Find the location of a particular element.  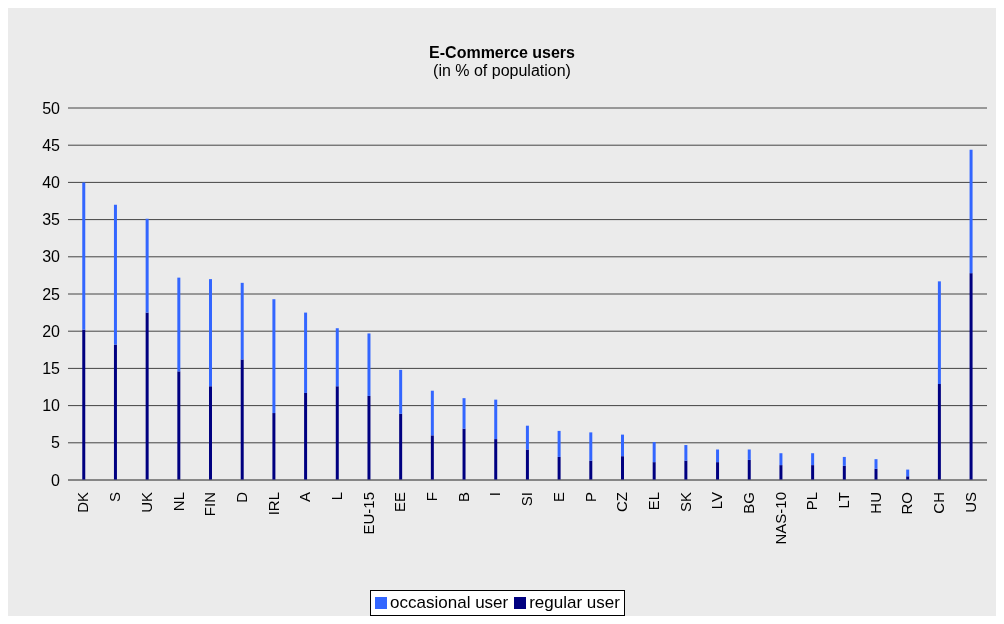

x-tick-label: EE is located at coordinates (400, 502).